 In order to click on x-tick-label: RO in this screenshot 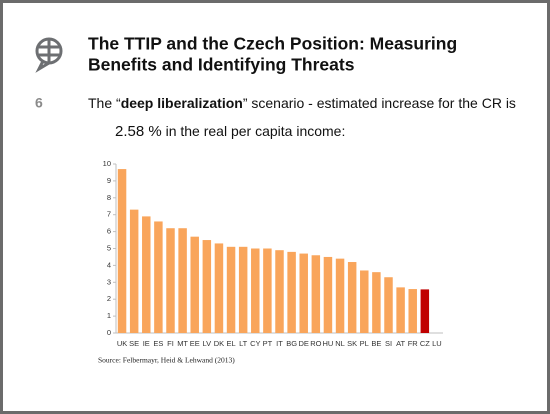, I will do `click(315, 343)`.